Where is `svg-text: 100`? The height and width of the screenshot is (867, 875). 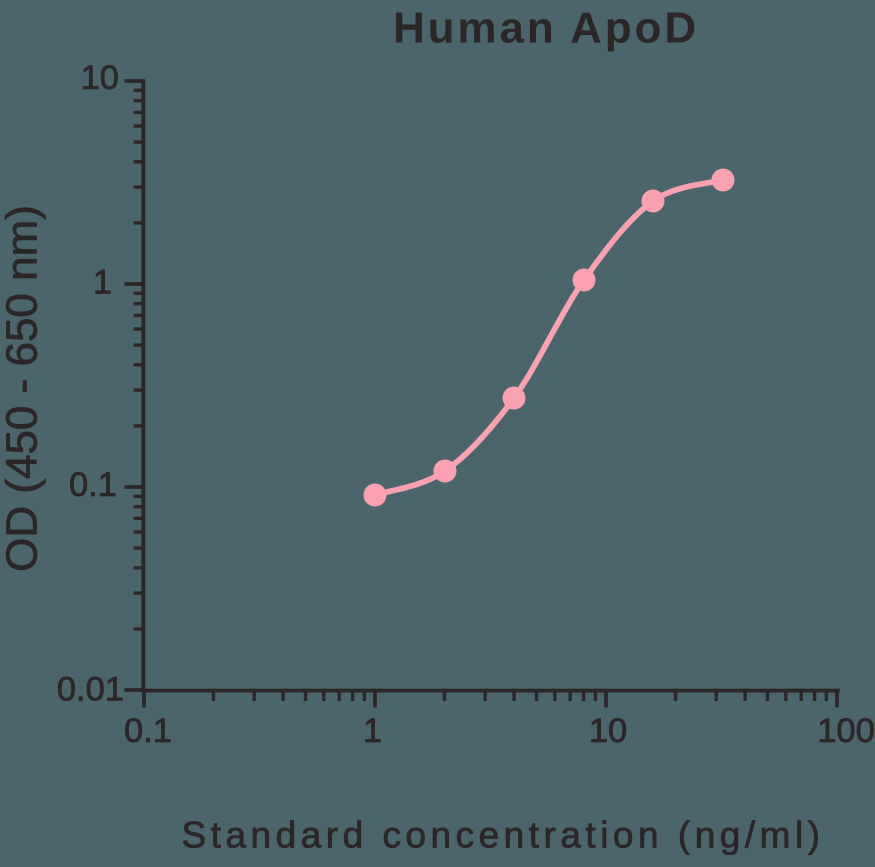 svg-text: 100 is located at coordinates (846, 731).